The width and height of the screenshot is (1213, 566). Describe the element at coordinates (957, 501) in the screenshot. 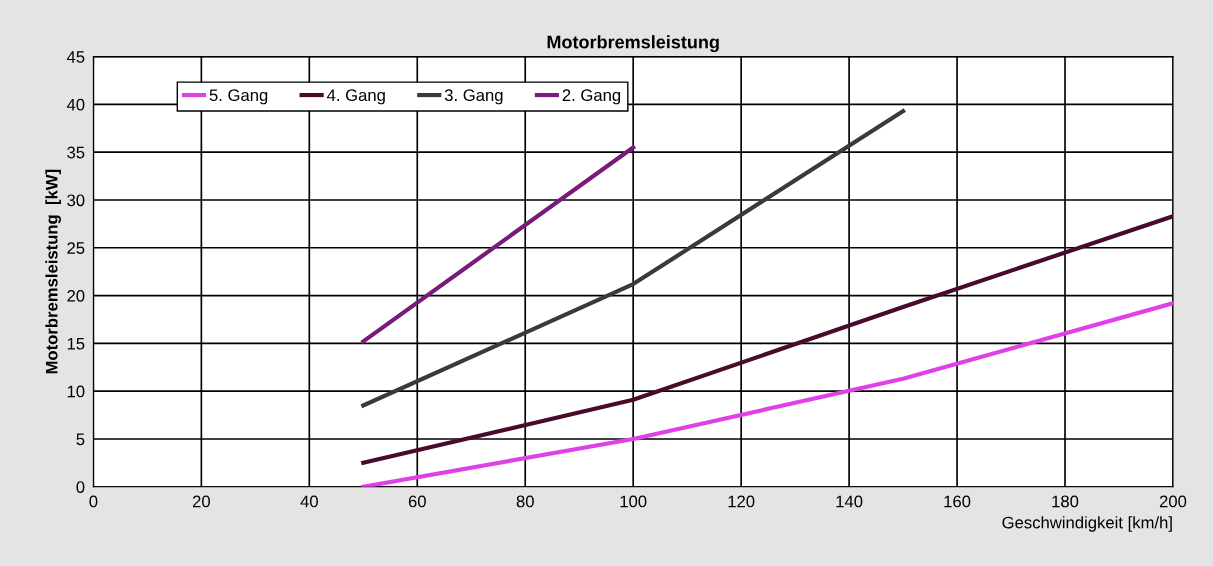

I see `x-tick-label: 160` at that location.